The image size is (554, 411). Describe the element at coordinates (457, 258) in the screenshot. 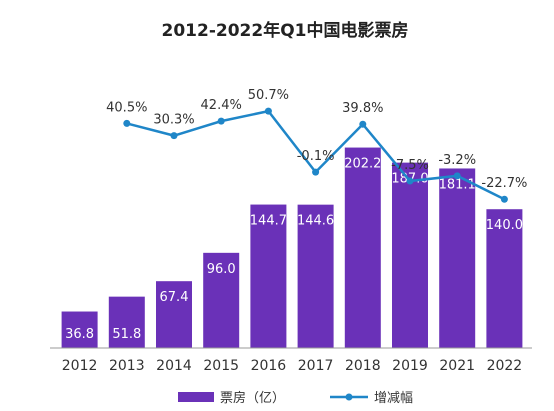

I see `bar-2021` at that location.